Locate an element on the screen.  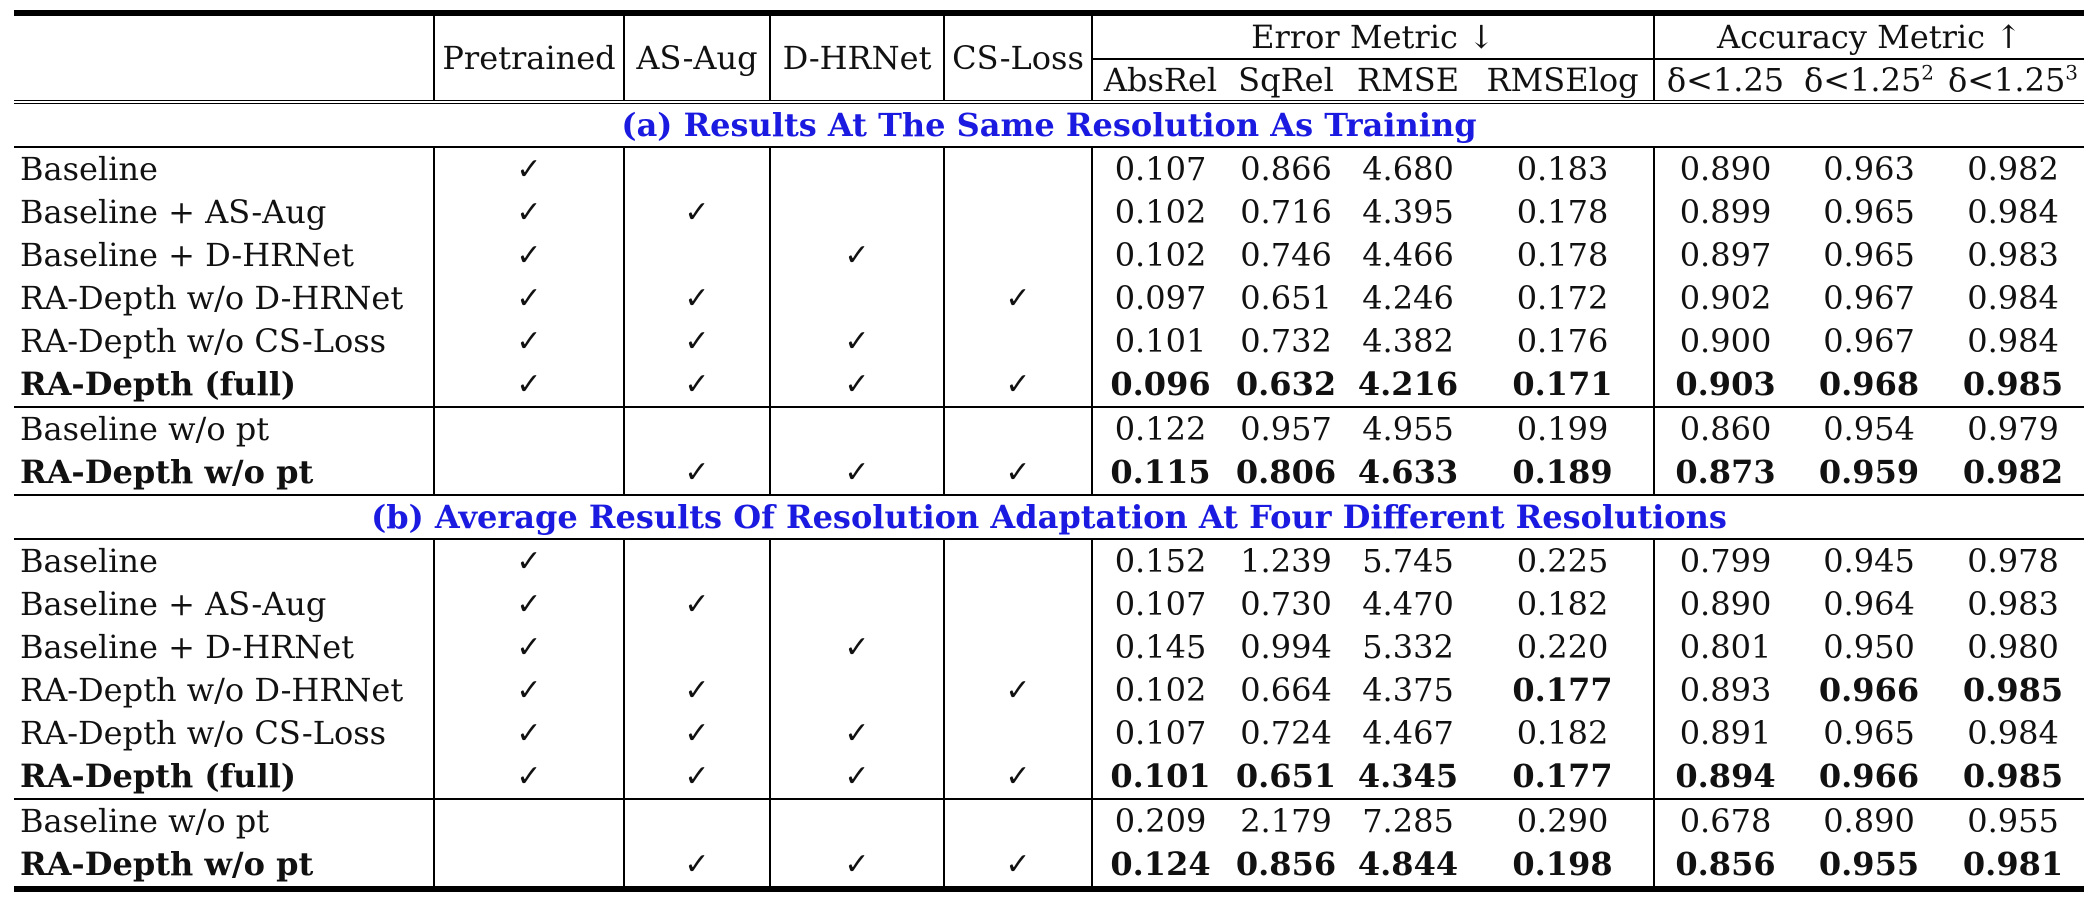
header-d-hrnet: D-HRNet is located at coordinates (856, 56).